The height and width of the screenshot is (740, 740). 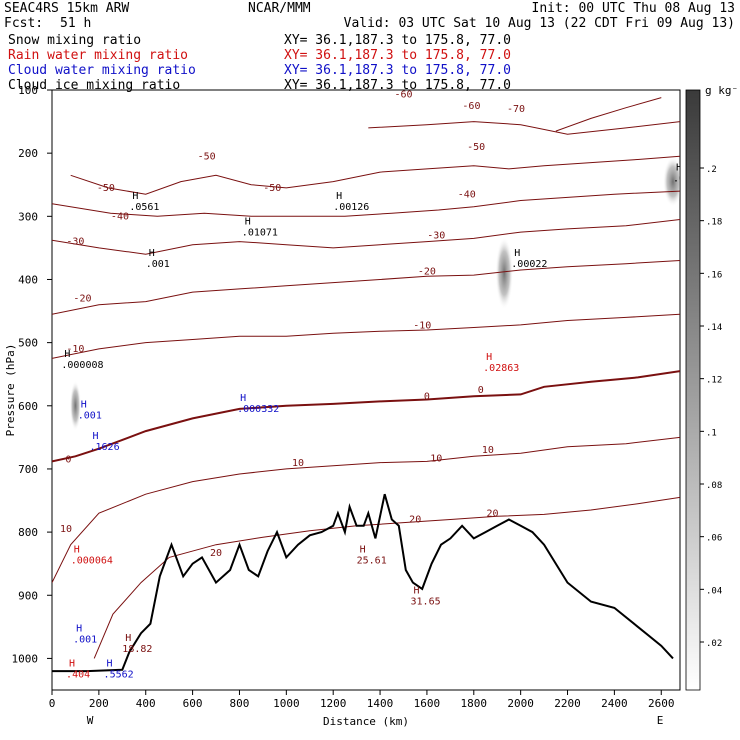 What do you see at coordinates (279, 8) in the screenshot?
I see `org-label: NCAR/MMM` at bounding box center [279, 8].